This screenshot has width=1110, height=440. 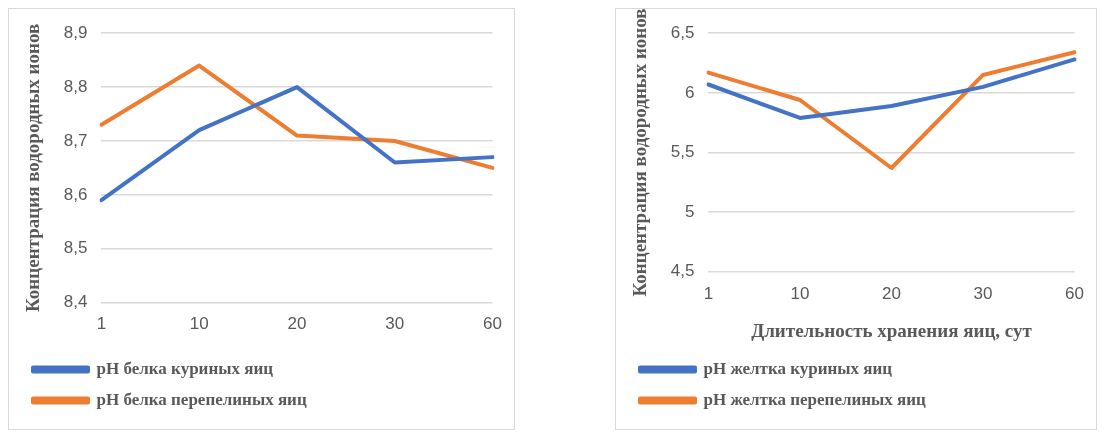 What do you see at coordinates (798, 368) in the screenshot?
I see `legend-label: pH желтка куриных яиц` at bounding box center [798, 368].